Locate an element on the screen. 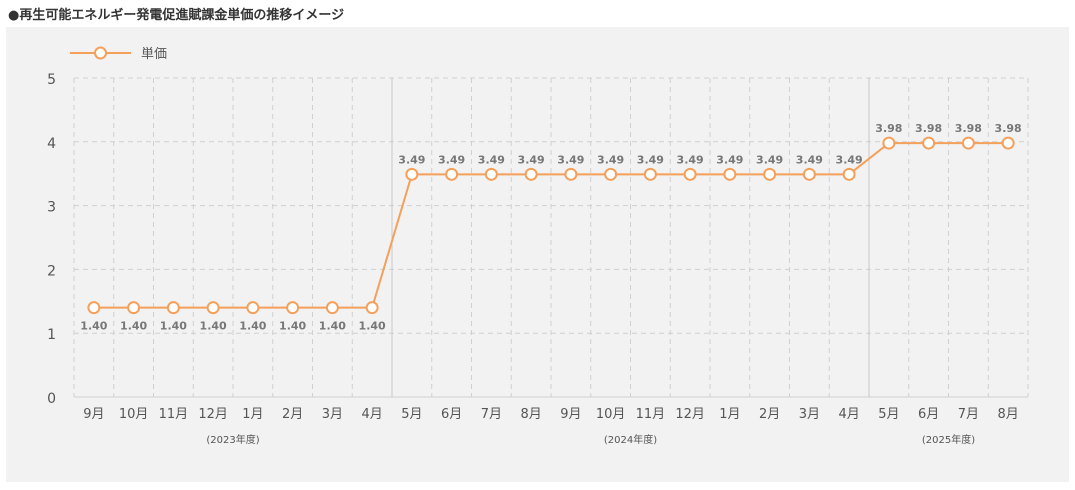 The height and width of the screenshot is (490, 1075). fiscal-year-labels: (2023年度) (2024年度) (2025年度) is located at coordinates (590, 439).